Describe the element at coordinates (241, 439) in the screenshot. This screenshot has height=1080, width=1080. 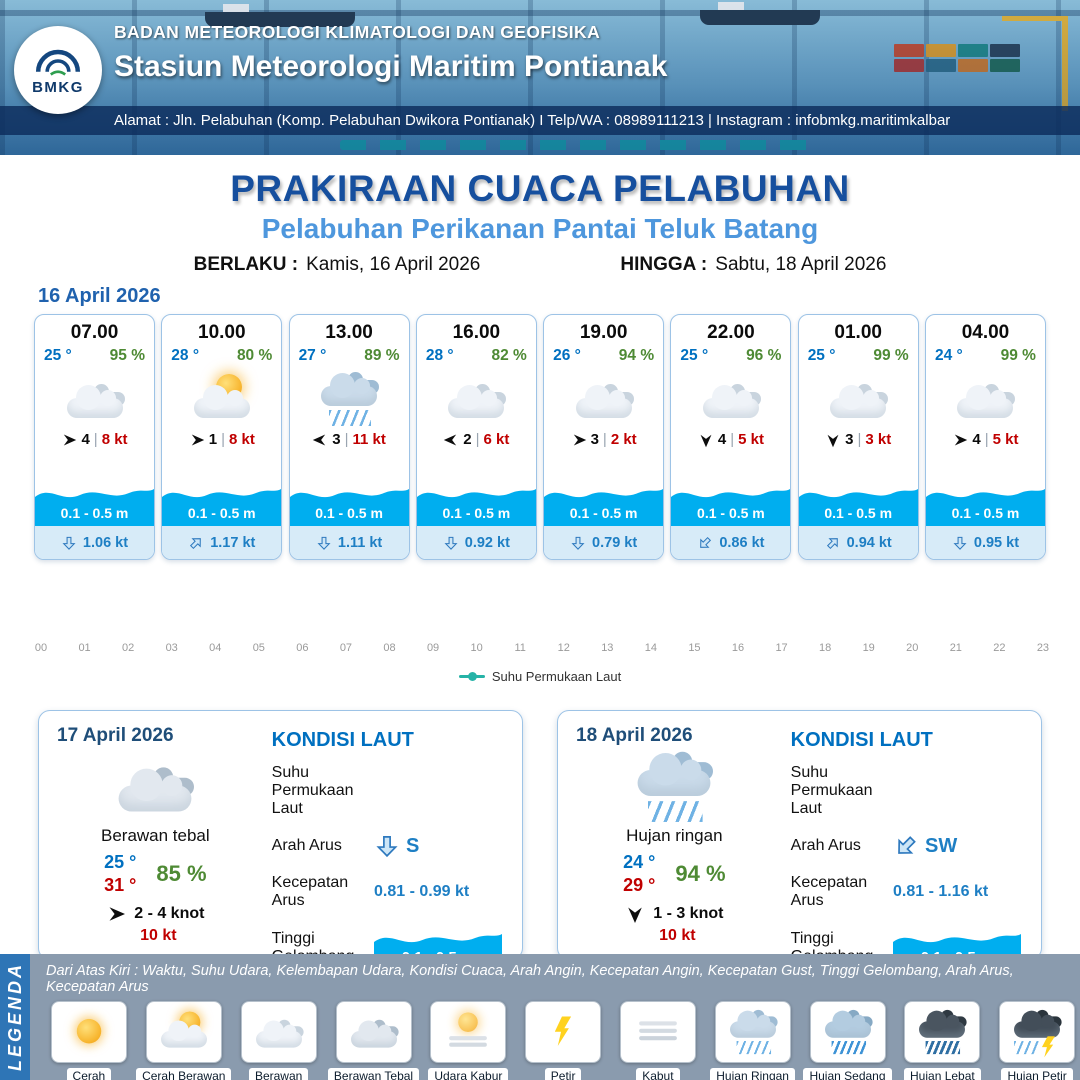
I see `wind-gust: 8 kt` at that location.